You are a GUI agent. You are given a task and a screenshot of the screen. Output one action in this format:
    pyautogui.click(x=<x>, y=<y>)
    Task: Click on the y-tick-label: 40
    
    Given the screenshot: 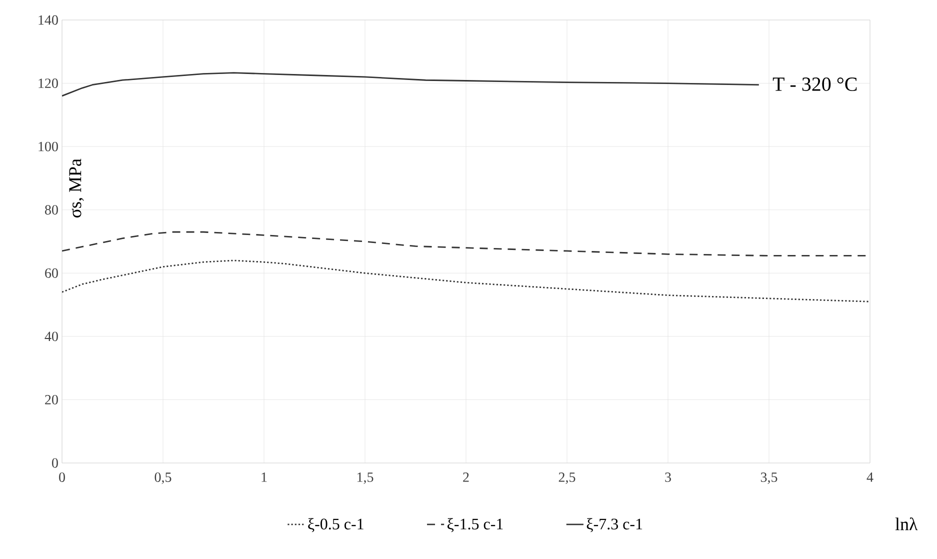 What is the action you would take?
    pyautogui.click(x=51, y=337)
    